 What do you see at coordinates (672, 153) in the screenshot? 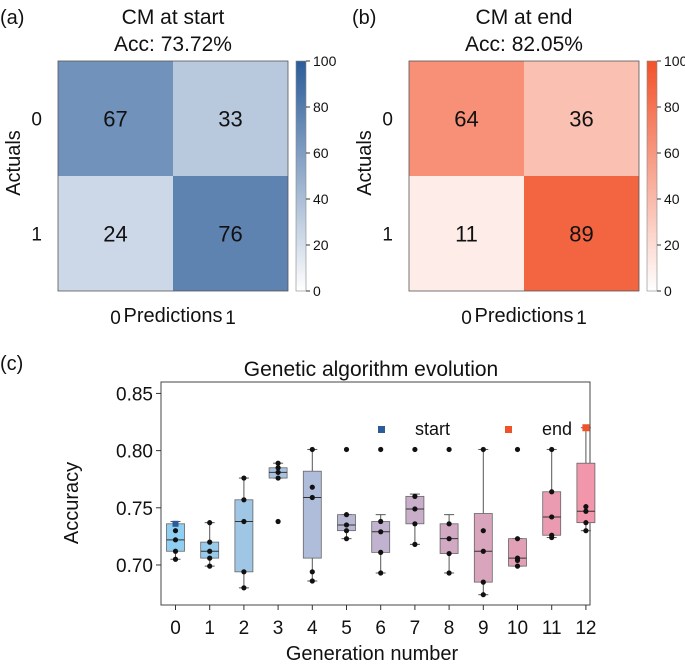
I see `colorbar-tick-label: 60` at bounding box center [672, 153].